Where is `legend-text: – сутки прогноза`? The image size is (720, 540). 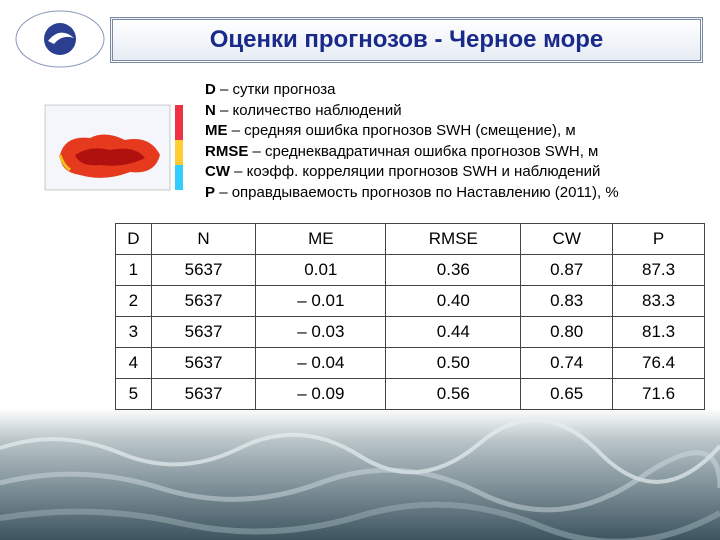
legend-text: – сутки прогноза is located at coordinates (278, 89).